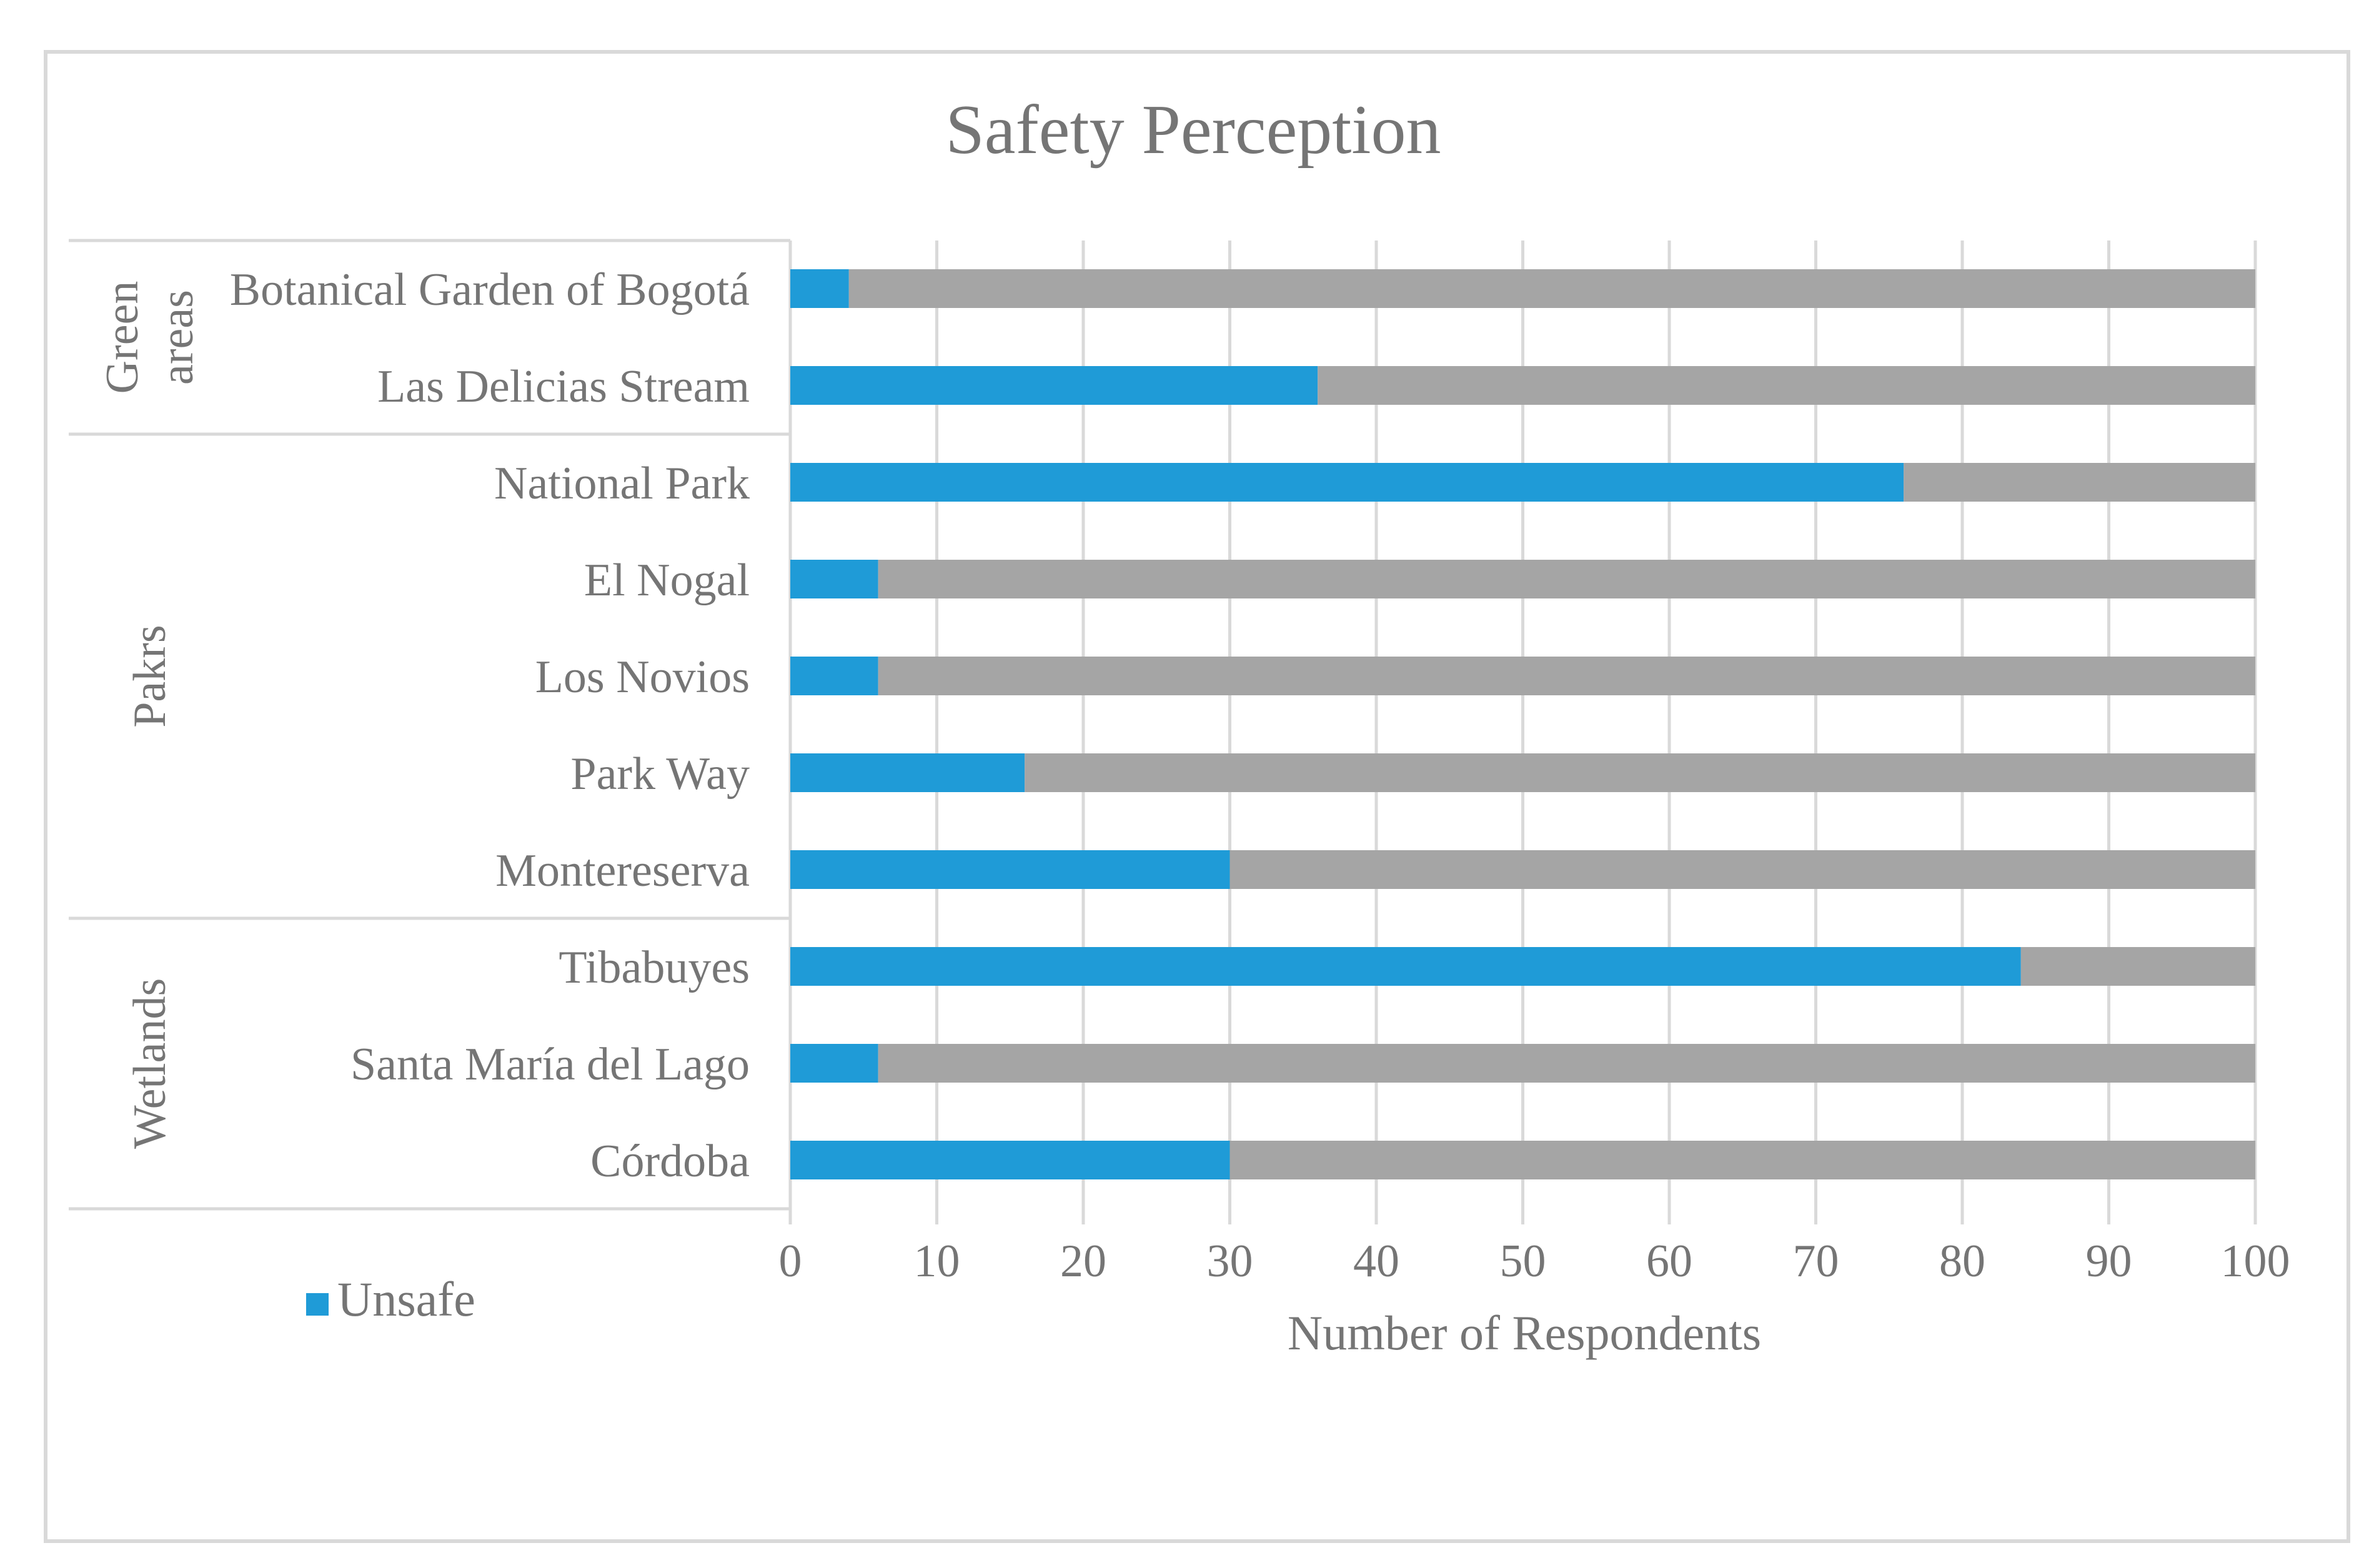  Describe the element at coordinates (150, 676) in the screenshot. I see `group-label: Pakrs` at that location.